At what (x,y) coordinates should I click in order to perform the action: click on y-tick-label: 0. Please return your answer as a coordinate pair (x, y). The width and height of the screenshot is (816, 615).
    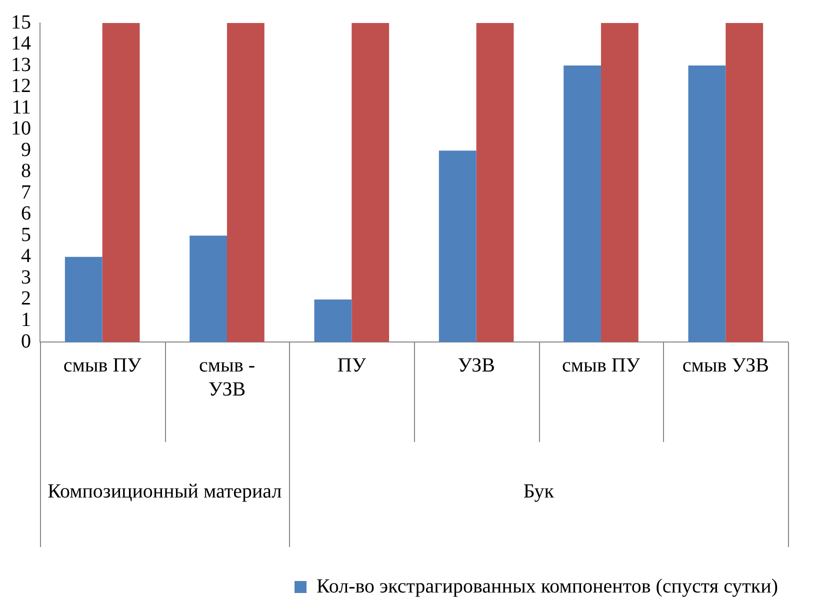
    Looking at the image, I should click on (26, 341).